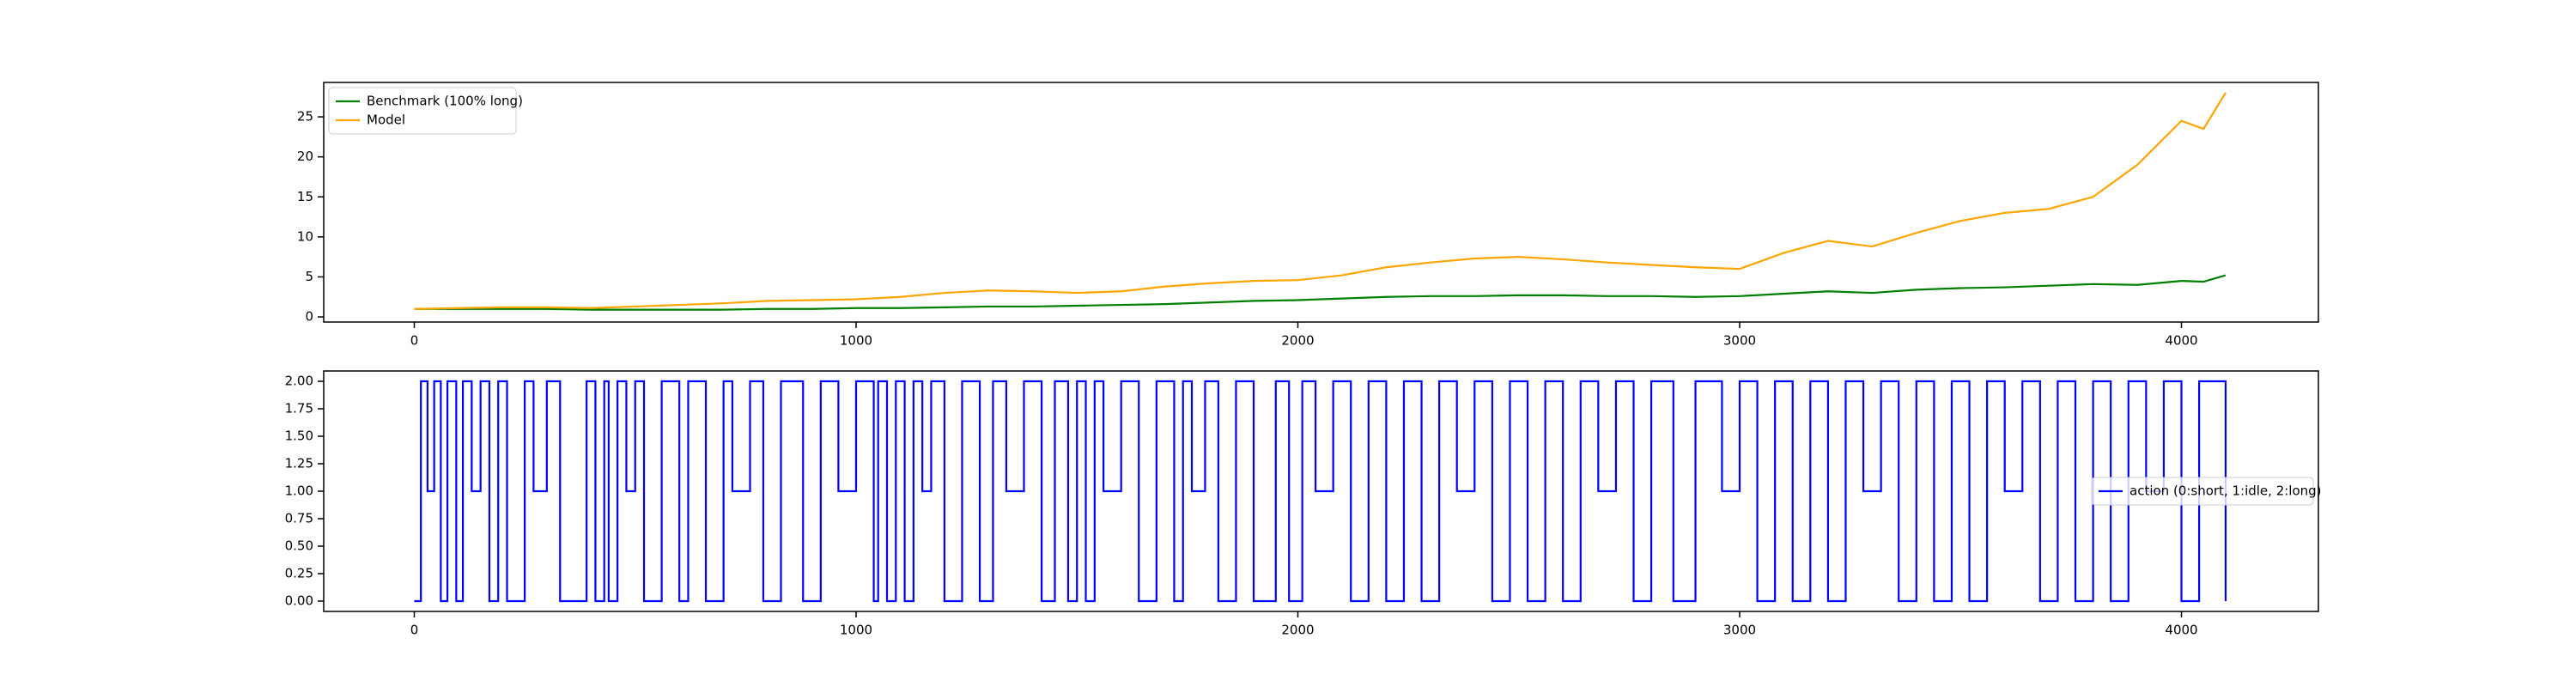 The image size is (2576, 687). Describe the element at coordinates (299, 518) in the screenshot. I see `y-tick-label: 0.75` at that location.